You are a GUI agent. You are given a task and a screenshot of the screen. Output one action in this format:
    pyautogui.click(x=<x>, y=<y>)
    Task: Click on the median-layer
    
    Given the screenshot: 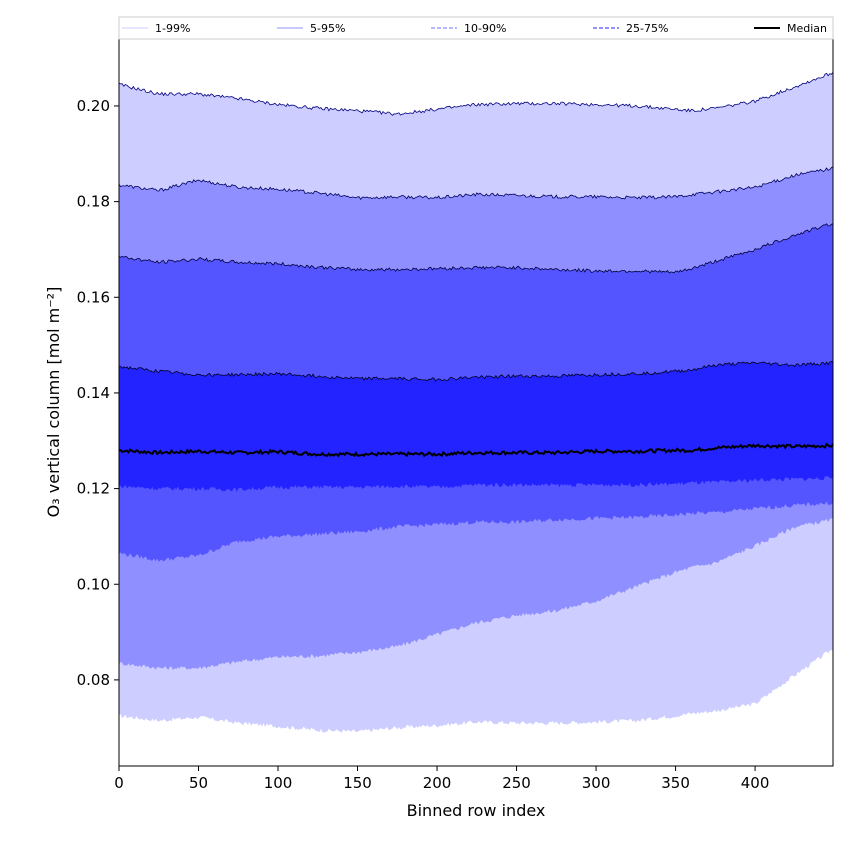 What is the action you would take?
    pyautogui.click(x=476, y=450)
    